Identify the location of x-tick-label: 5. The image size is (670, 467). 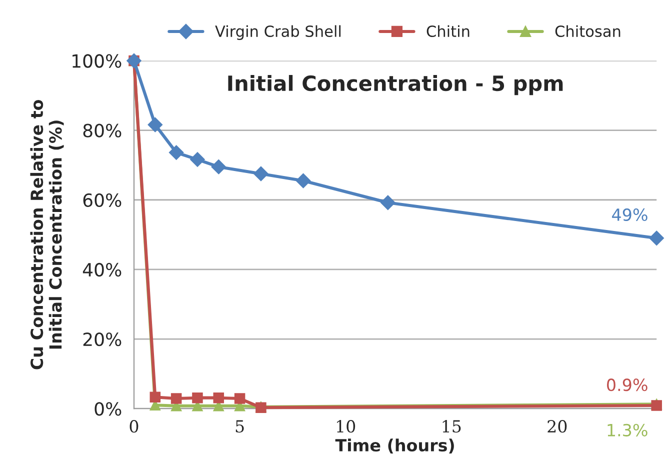
(240, 426).